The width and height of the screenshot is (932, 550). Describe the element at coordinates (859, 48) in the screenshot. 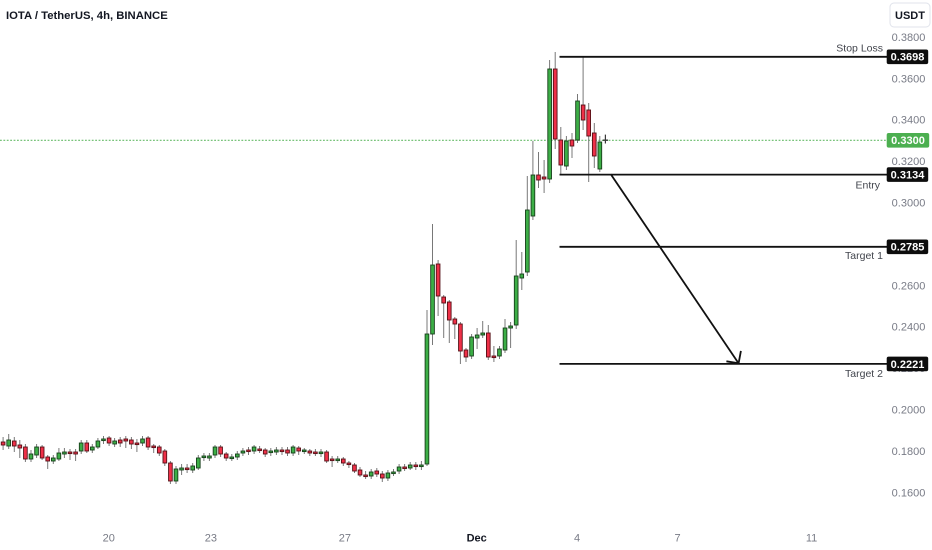

I see `svg-text: Stop Loss` at that location.